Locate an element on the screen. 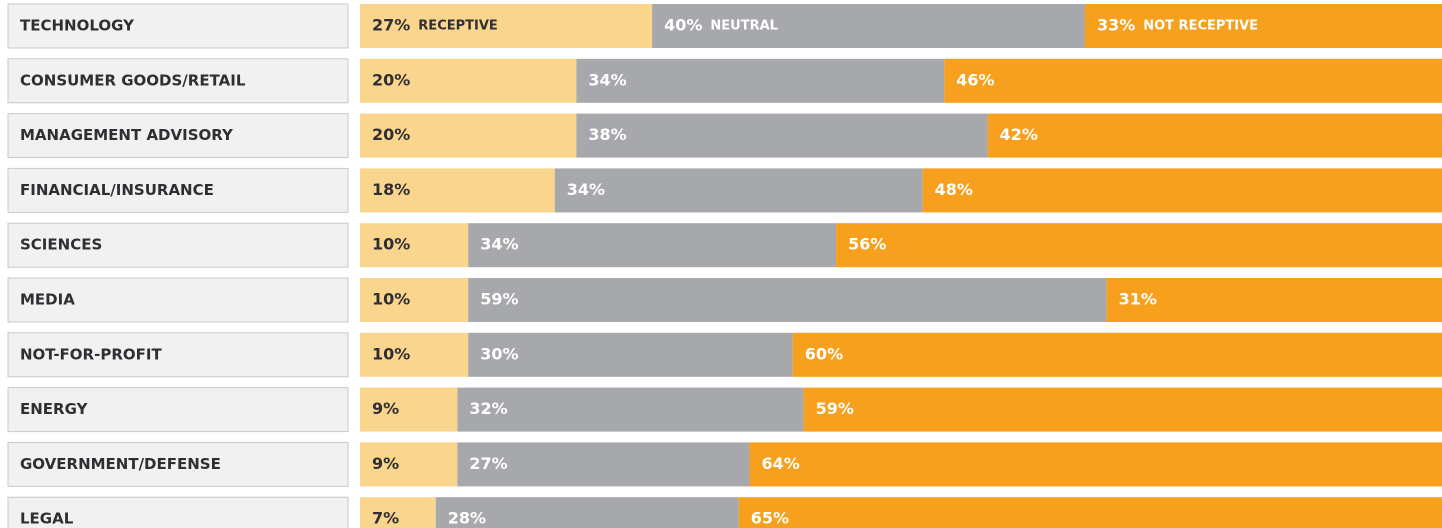 The width and height of the screenshot is (1442, 528). value-label: 46% is located at coordinates (975, 79).